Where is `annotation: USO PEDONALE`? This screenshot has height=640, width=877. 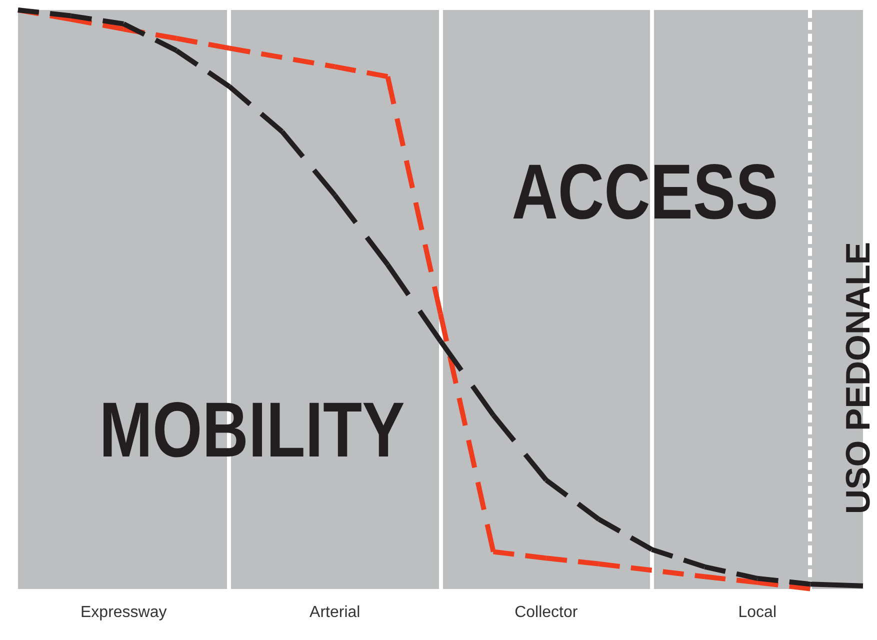
annotation: USO PEDONALE is located at coordinates (858, 378).